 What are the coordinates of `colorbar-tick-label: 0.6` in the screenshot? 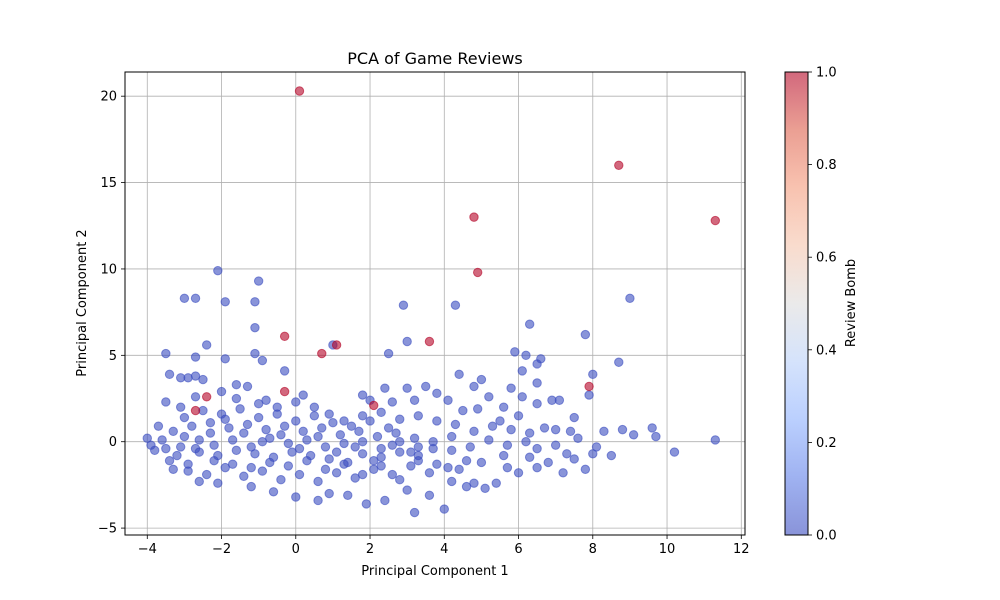 It's located at (826, 258).